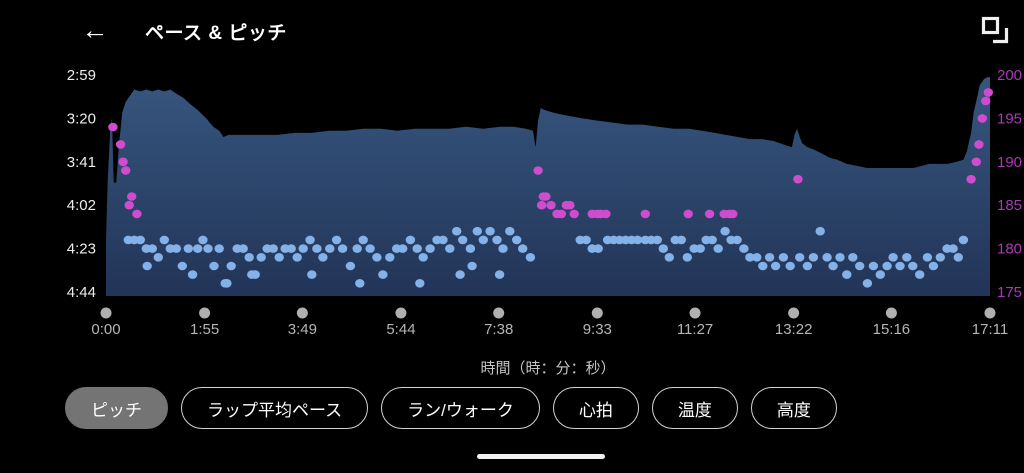 The image size is (1024, 473). I want to click on left-axis-pace-labels: 2:59 3:20 3:41 4:02 4:23 4:44, so click(81, 184).